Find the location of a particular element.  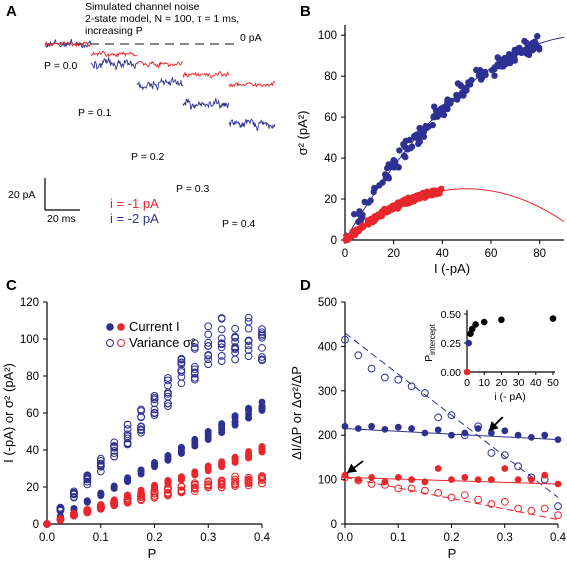

panel-label-c: C is located at coordinates (11, 285).